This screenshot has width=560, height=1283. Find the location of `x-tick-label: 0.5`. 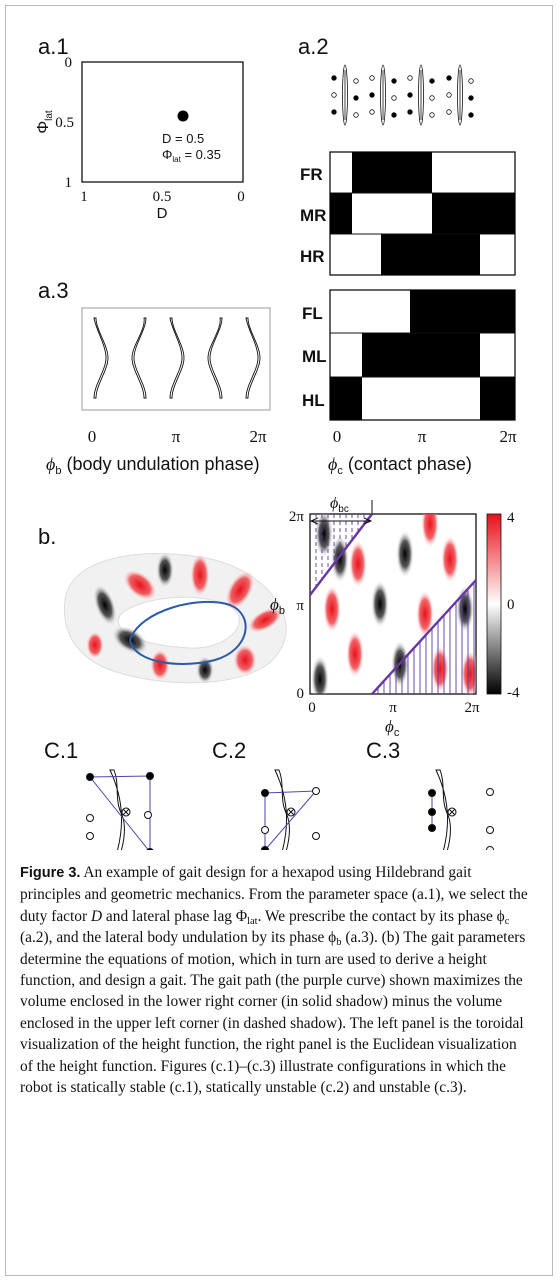

x-tick-label: 0.5 is located at coordinates (162, 197).